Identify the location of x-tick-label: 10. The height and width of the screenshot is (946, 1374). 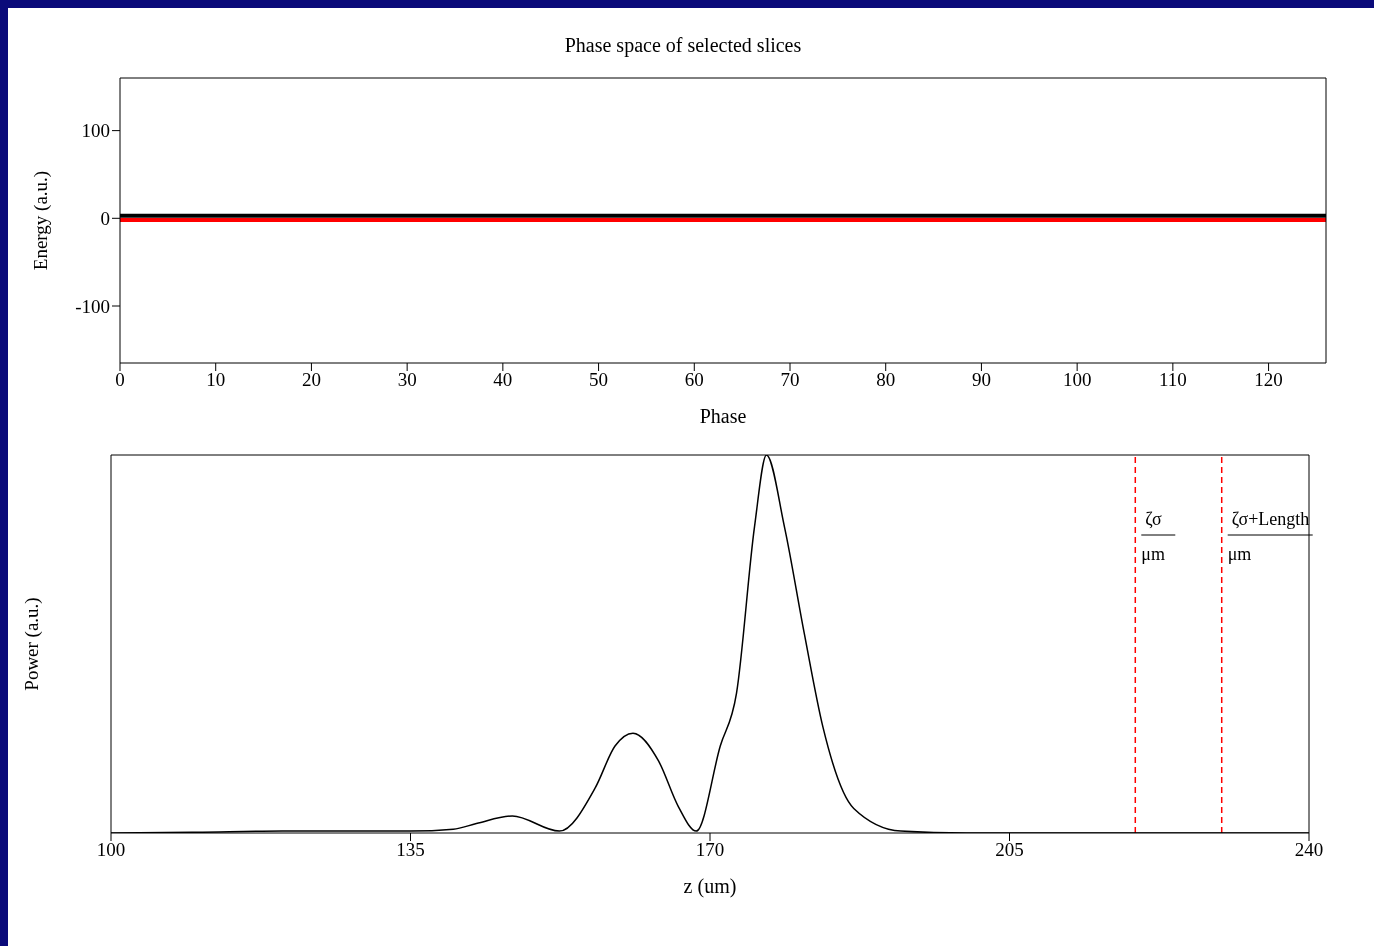
(216, 380).